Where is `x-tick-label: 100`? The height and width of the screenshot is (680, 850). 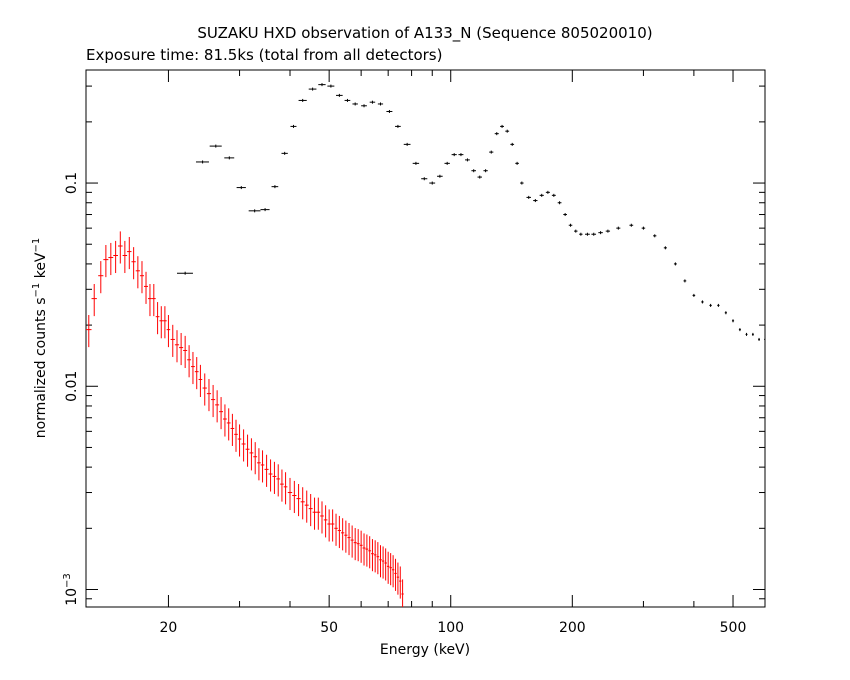 x-tick-label: 100 is located at coordinates (450, 628).